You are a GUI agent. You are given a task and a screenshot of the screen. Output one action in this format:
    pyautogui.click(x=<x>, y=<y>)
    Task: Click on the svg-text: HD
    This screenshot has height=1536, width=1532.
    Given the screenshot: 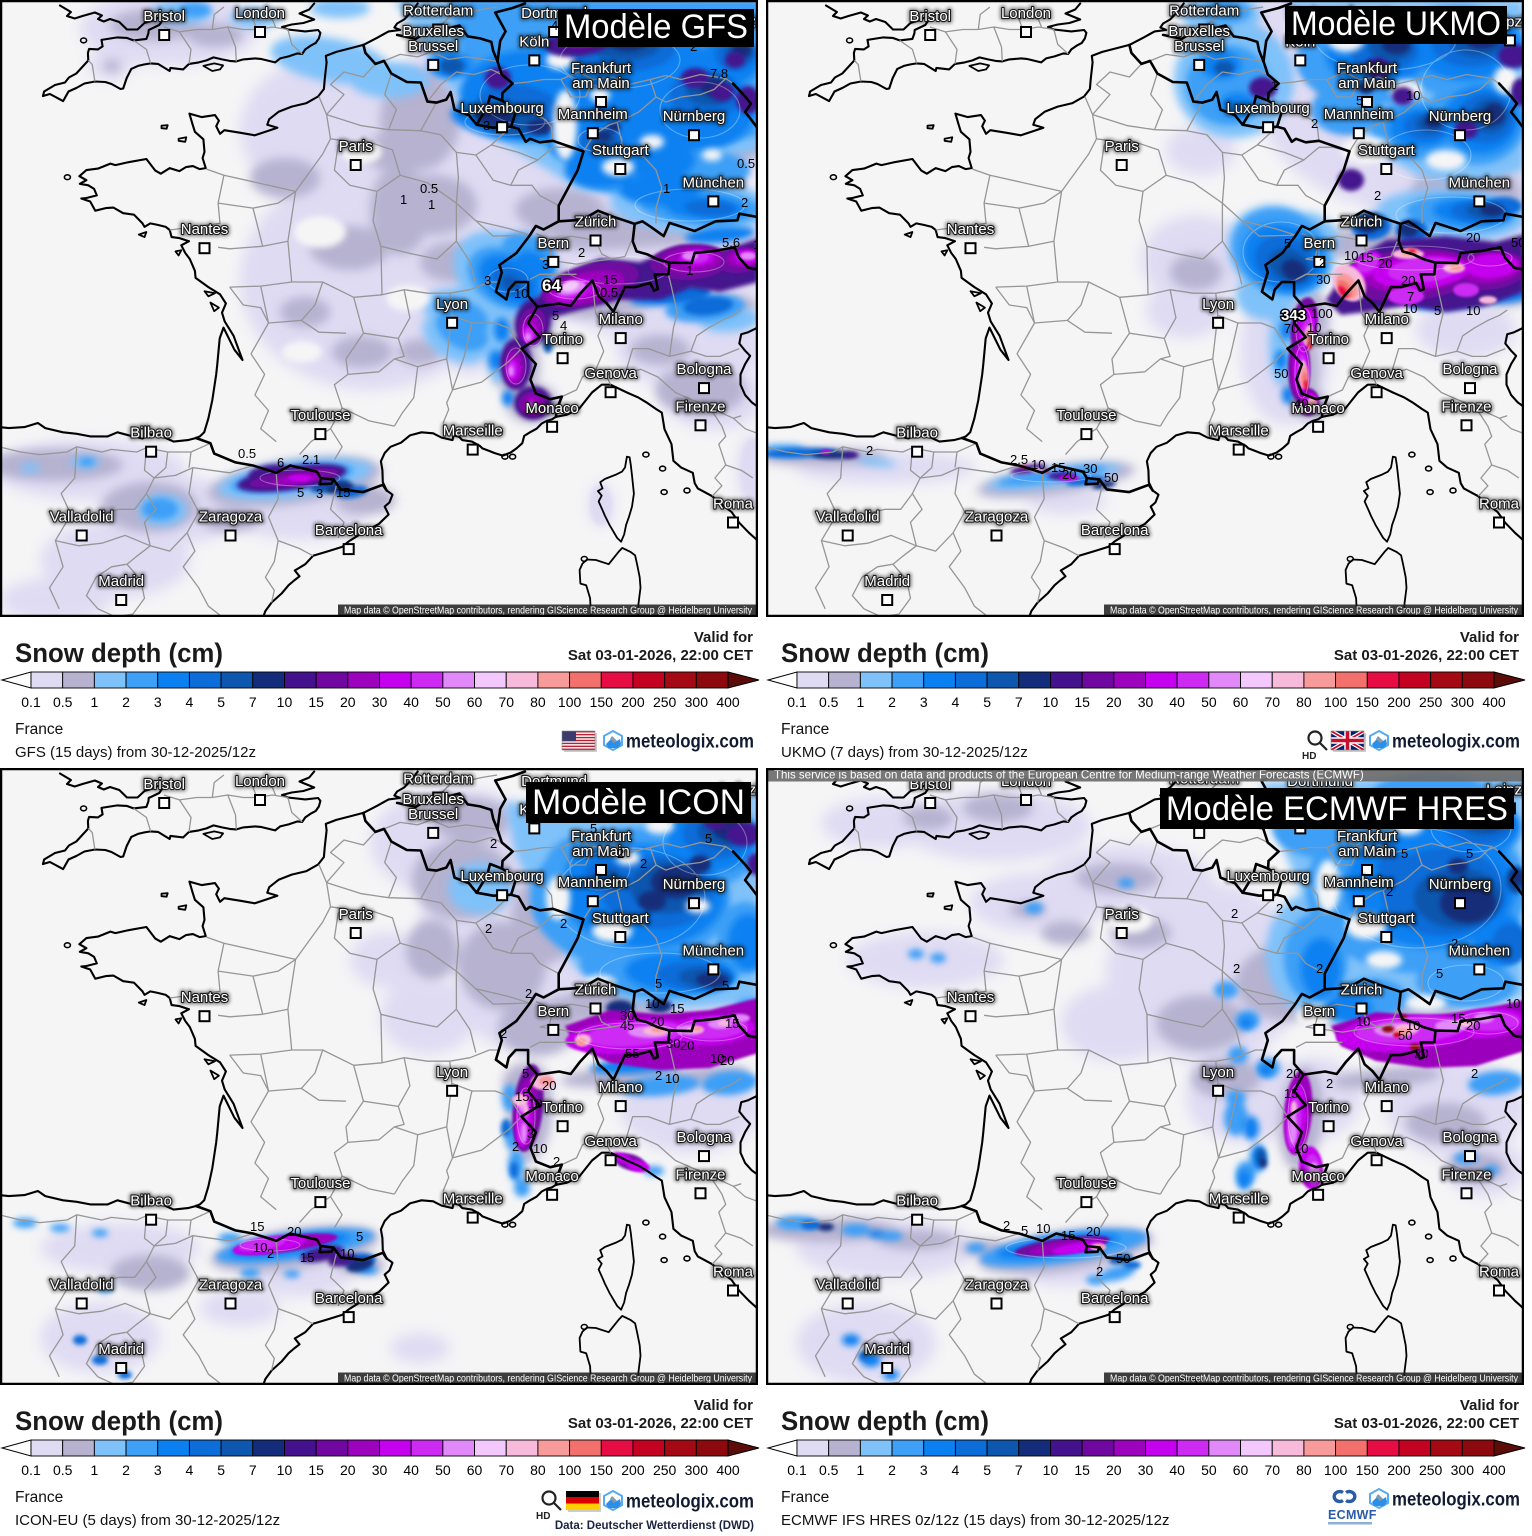 What is the action you would take?
    pyautogui.click(x=1309, y=756)
    